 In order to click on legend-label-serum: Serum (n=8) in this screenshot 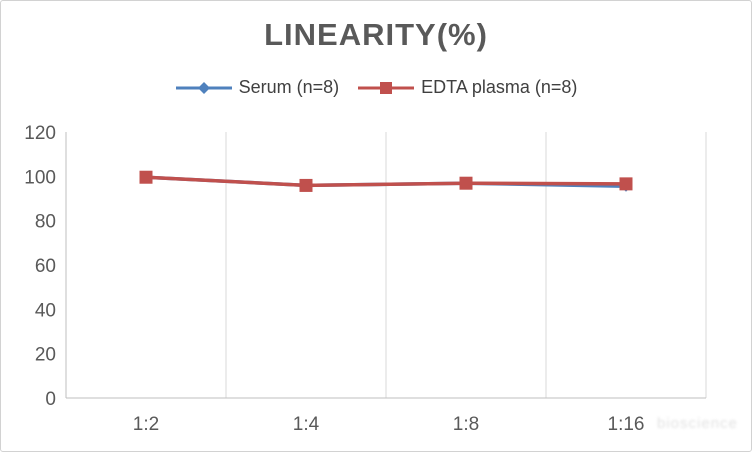, I will do `click(289, 87)`.